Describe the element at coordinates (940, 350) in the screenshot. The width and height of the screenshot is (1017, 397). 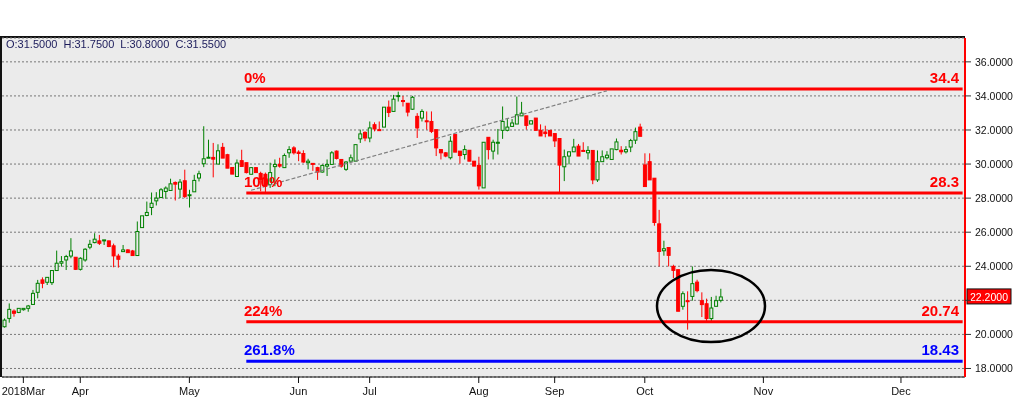
I see `ref-line-label: 18.43` at that location.